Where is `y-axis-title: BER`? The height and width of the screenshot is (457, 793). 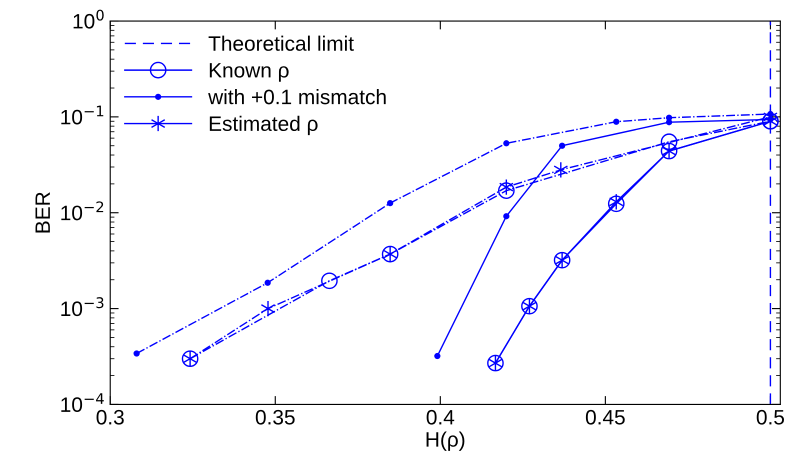
y-axis-title: BER is located at coordinates (43, 212).